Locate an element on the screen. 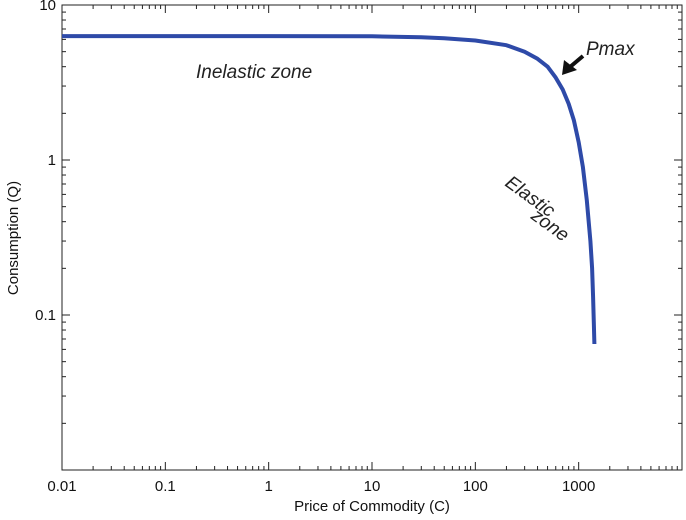  inelastic-zone-label: Inelastic zone is located at coordinates (254, 72).